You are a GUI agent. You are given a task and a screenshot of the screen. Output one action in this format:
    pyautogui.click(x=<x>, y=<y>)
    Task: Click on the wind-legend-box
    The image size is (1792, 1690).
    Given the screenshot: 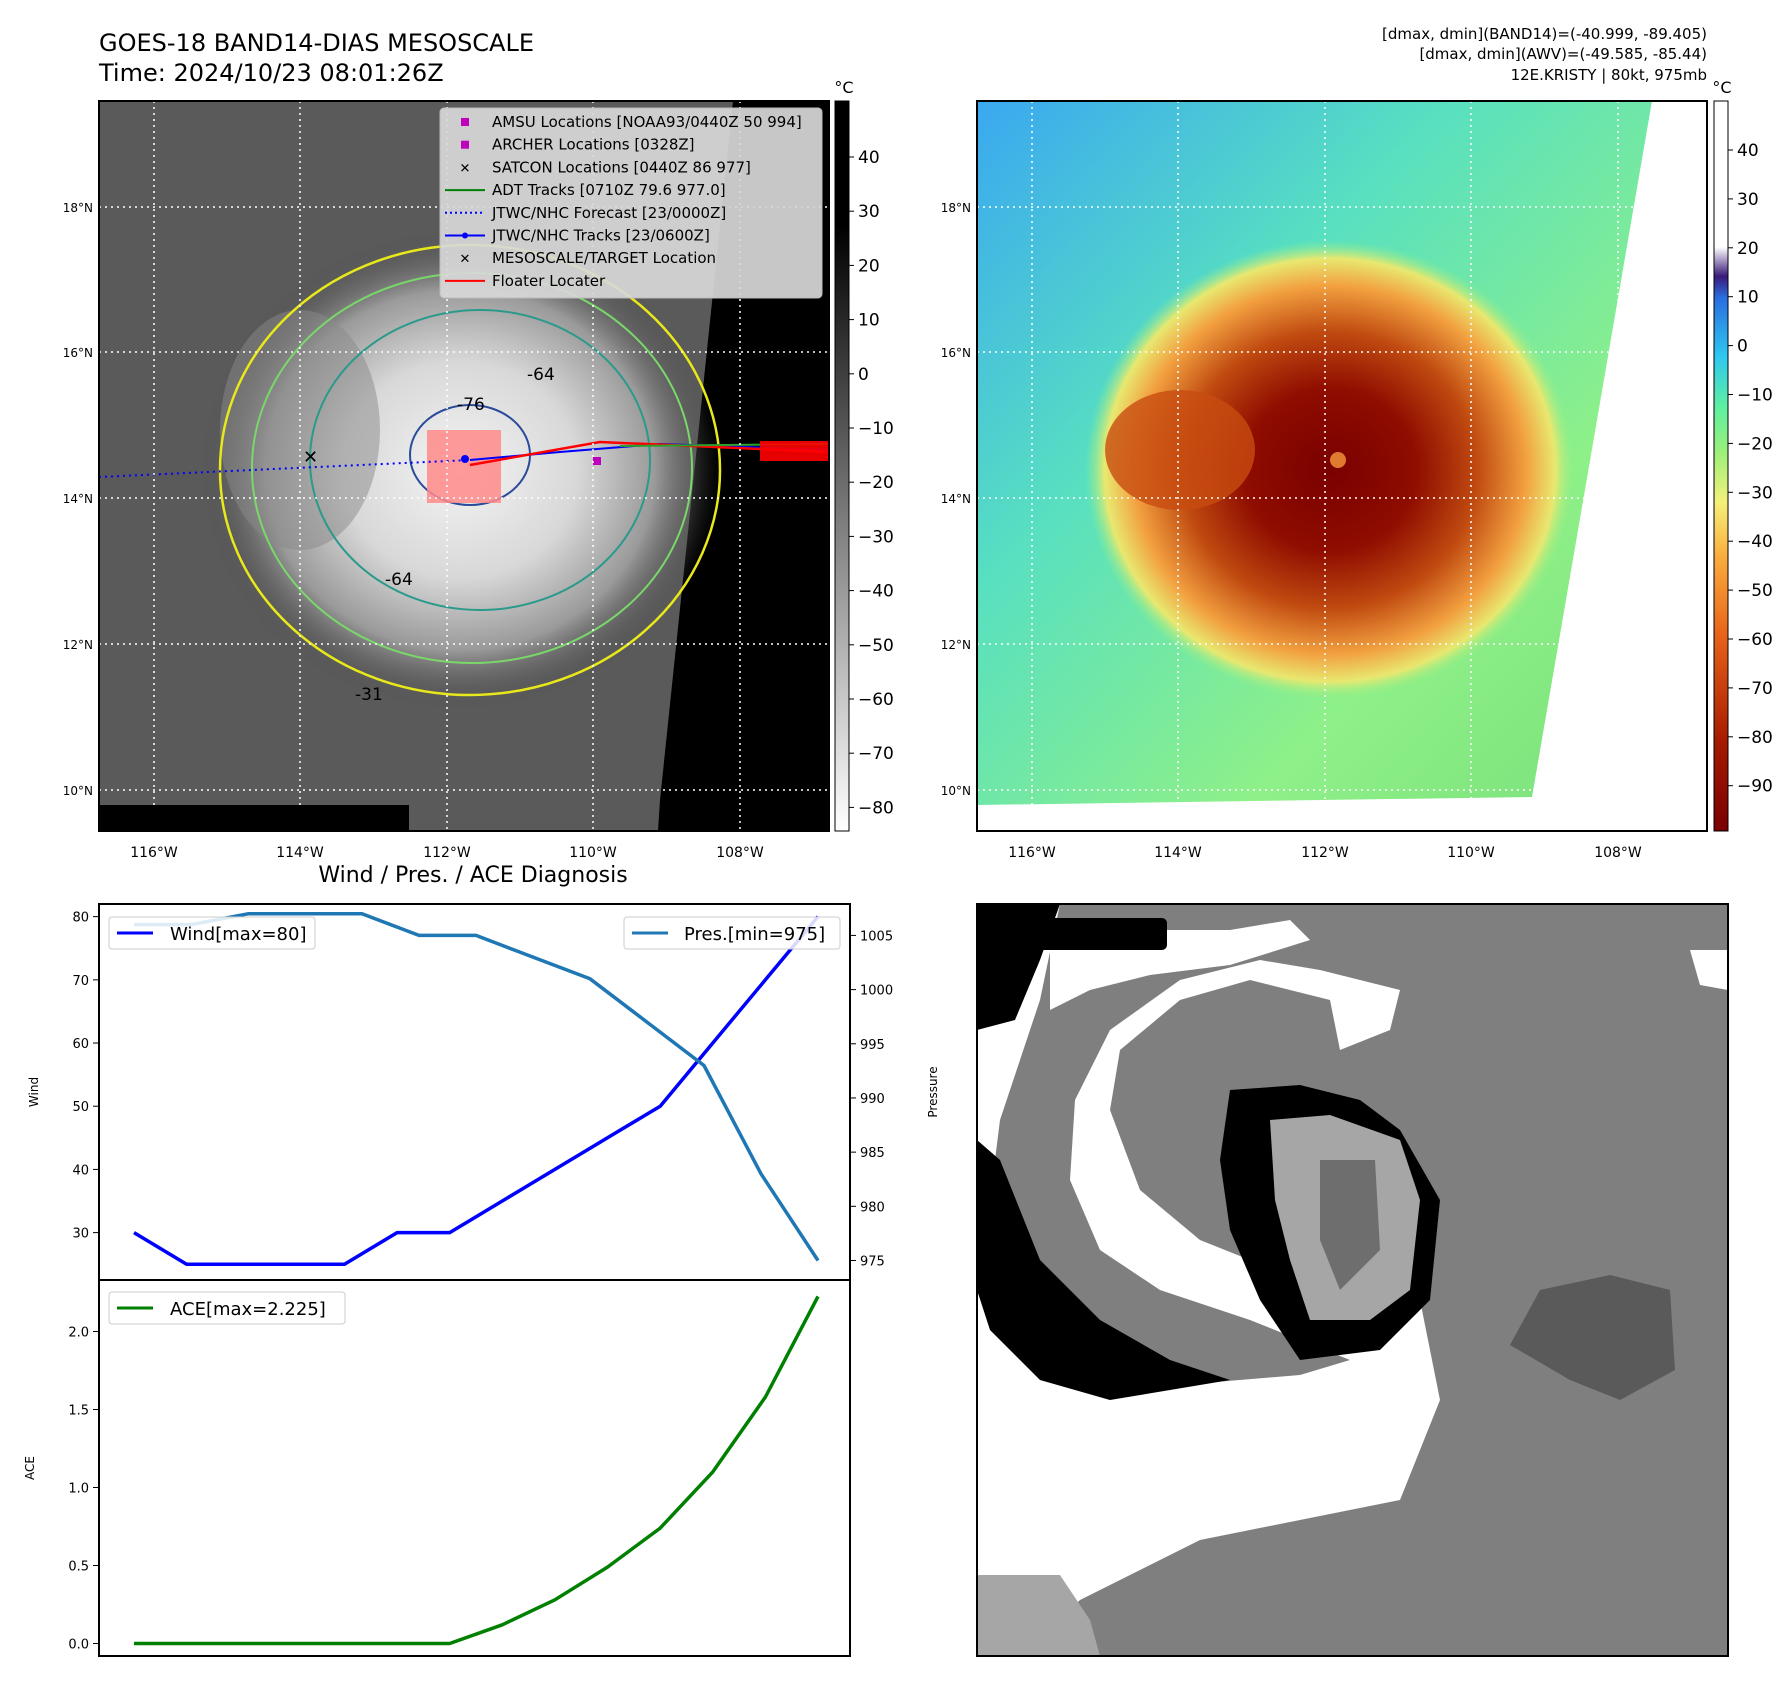 What is the action you would take?
    pyautogui.click(x=212, y=933)
    